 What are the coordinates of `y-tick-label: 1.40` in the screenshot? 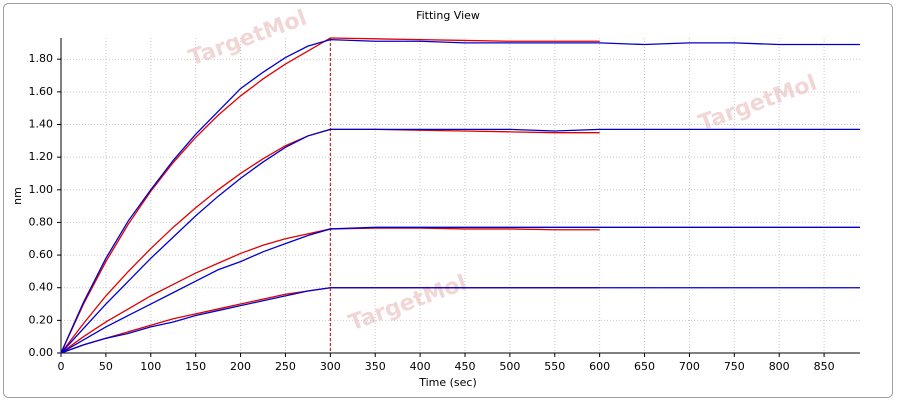 It's located at (41, 124).